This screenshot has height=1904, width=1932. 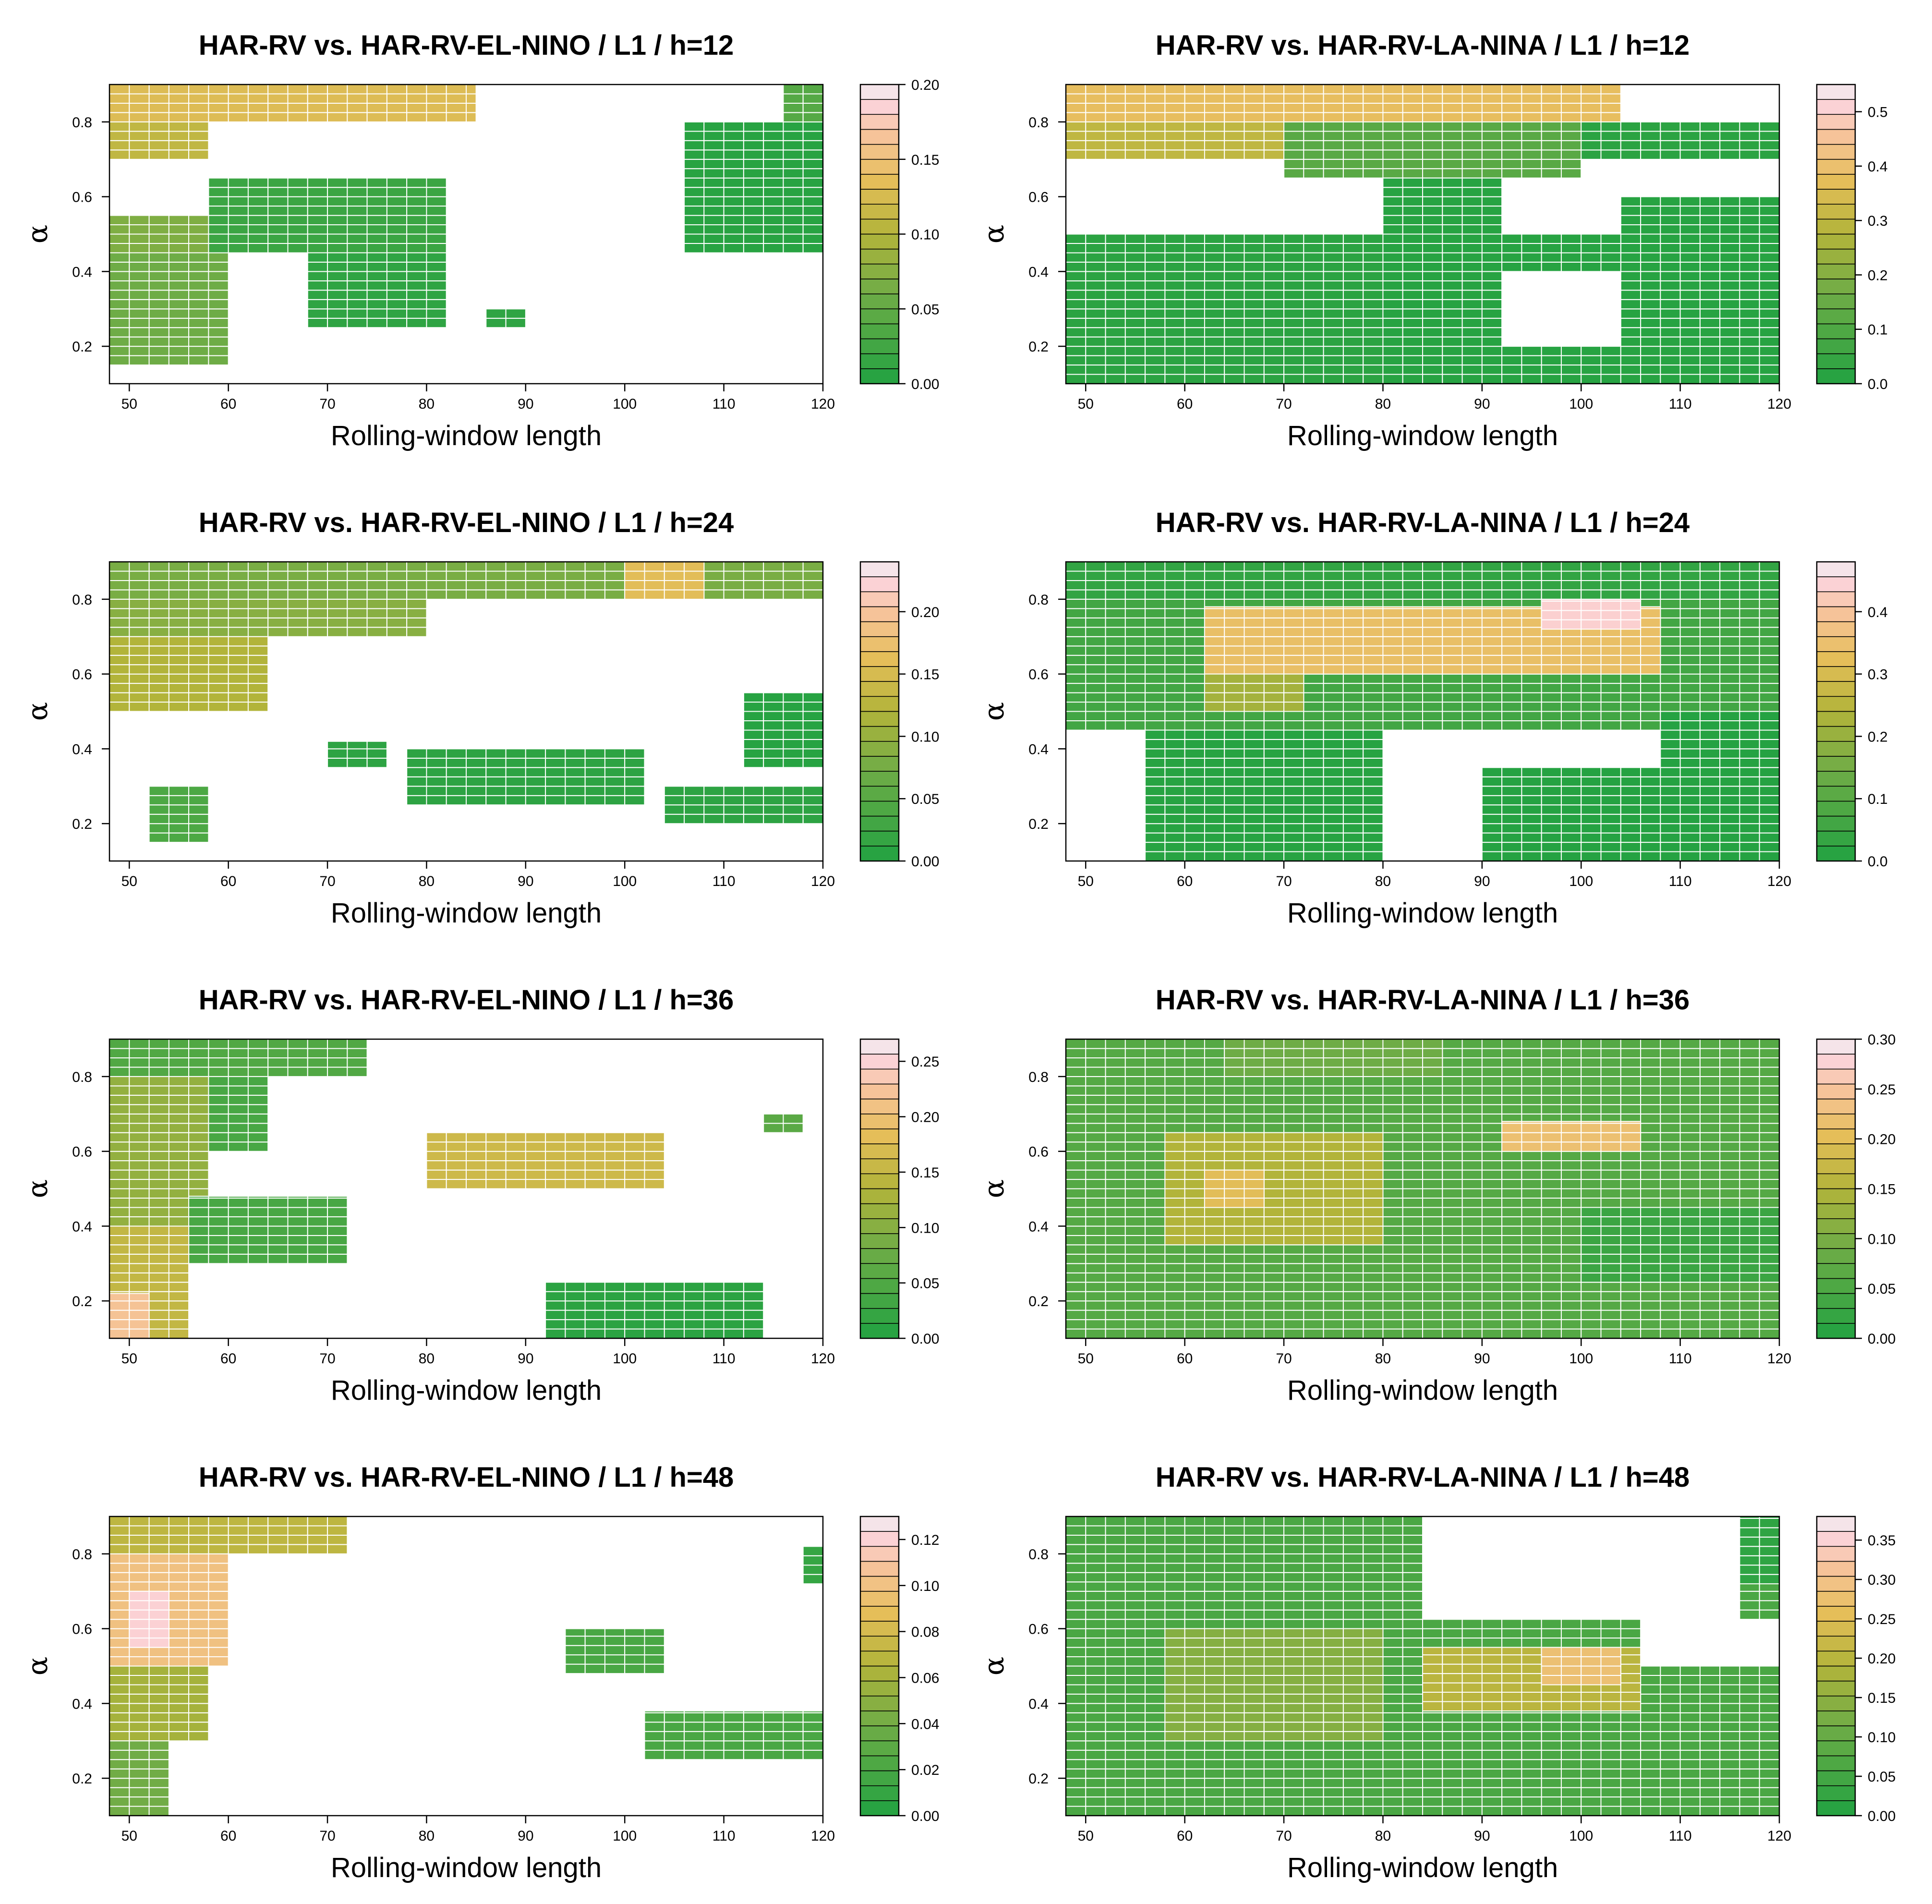 I want to click on x-tick-label: 120, so click(x=1779, y=404).